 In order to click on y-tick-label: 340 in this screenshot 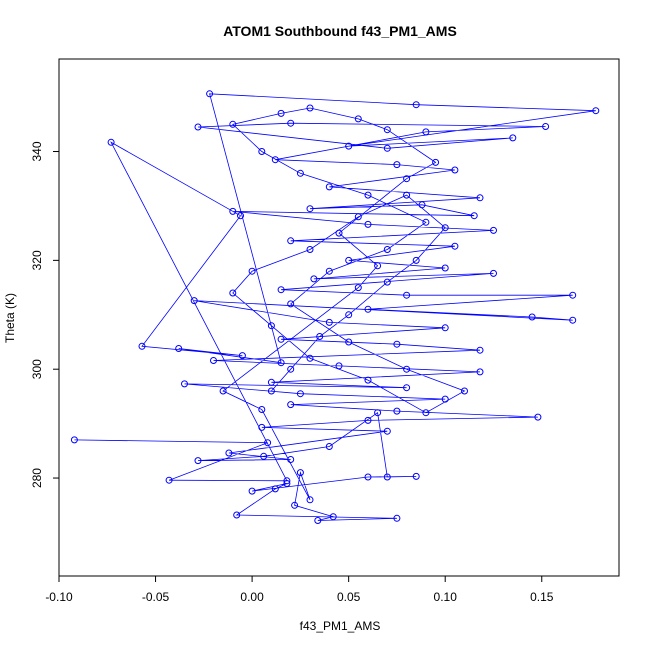, I will do `click(37, 151)`.